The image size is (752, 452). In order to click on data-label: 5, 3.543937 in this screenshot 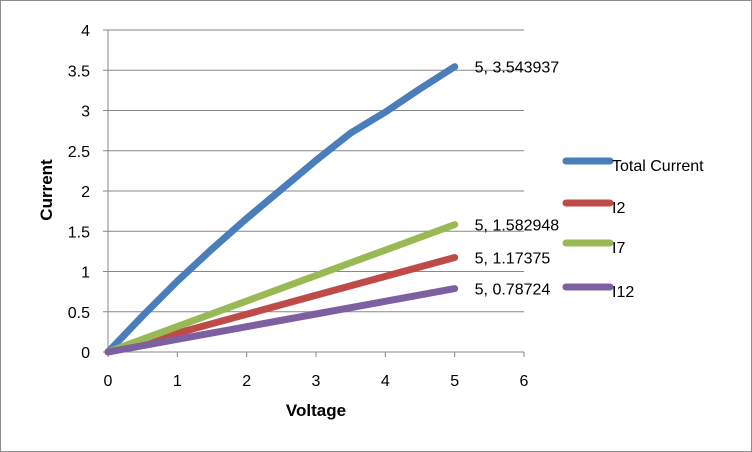, I will do `click(517, 68)`.